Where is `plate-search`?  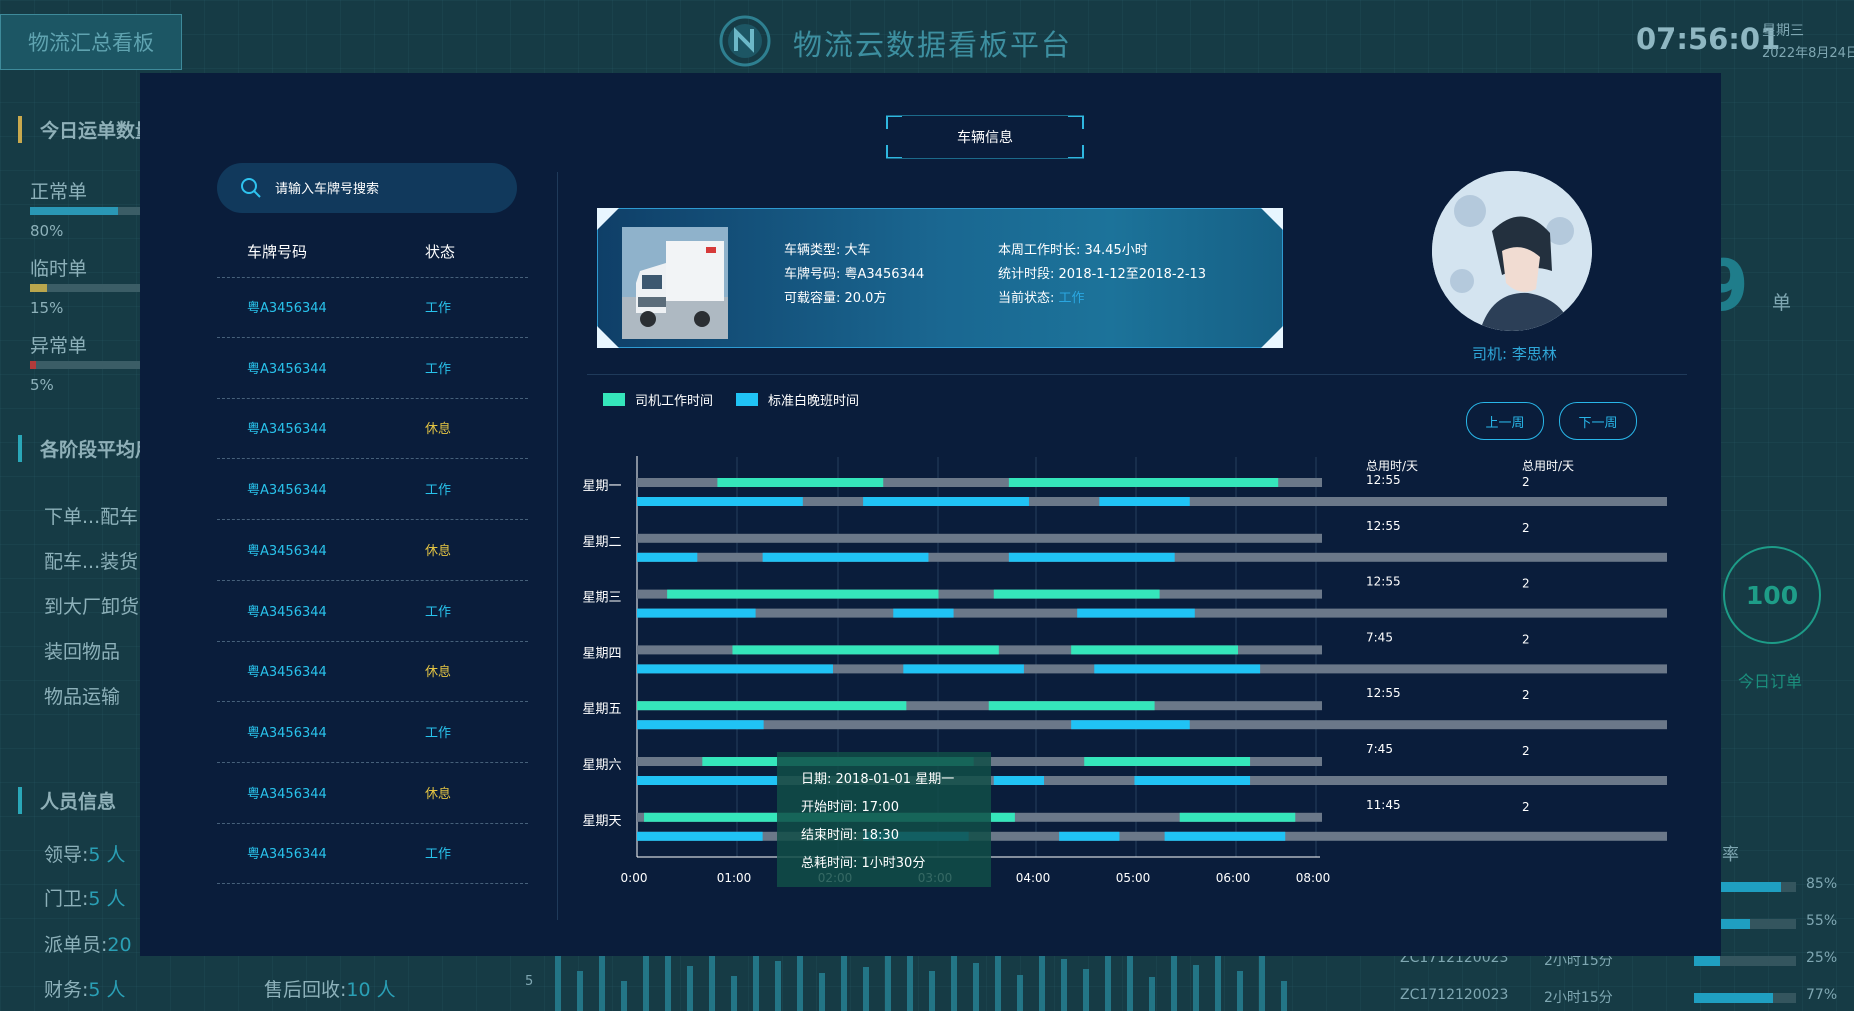
plate-search is located at coordinates (367, 188).